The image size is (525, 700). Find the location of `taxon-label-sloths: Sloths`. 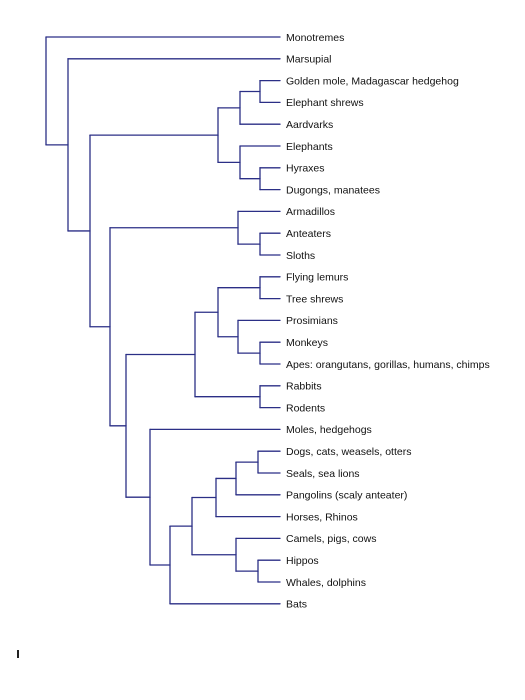

taxon-label-sloths: Sloths is located at coordinates (300, 256).